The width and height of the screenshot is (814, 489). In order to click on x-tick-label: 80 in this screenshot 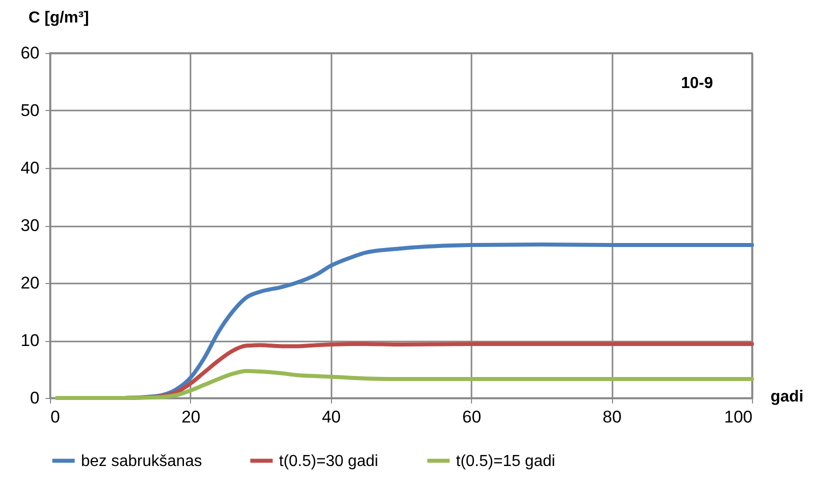, I will do `click(612, 417)`.